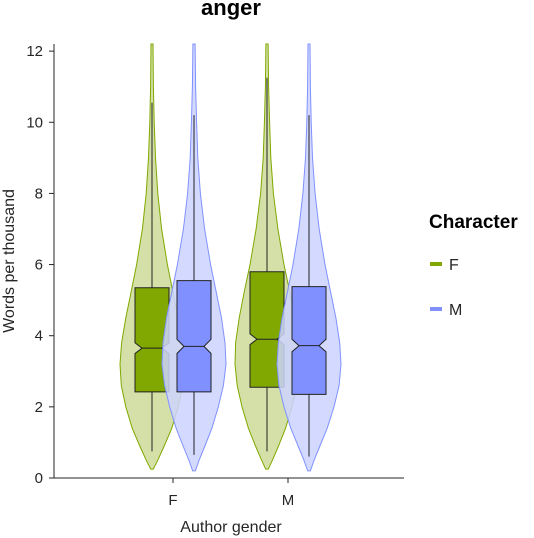 The height and width of the screenshot is (538, 534). I want to click on box-m-m, so click(309, 340).